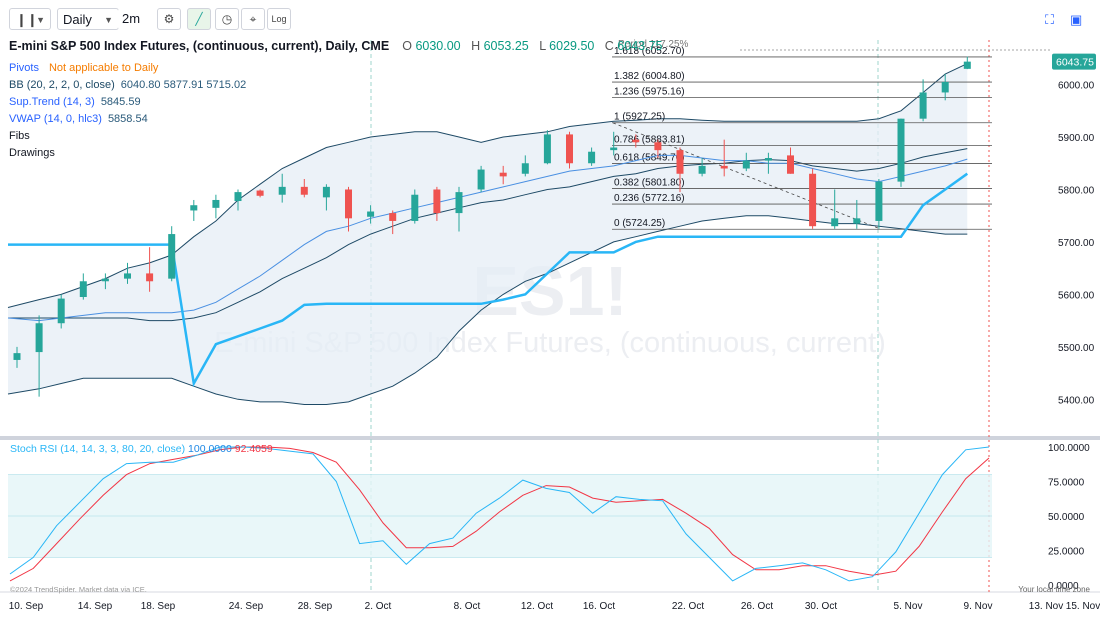 The image size is (1100, 618). I want to click on legend-pivots: Pivots Not applicable to Daily, so click(335, 68).